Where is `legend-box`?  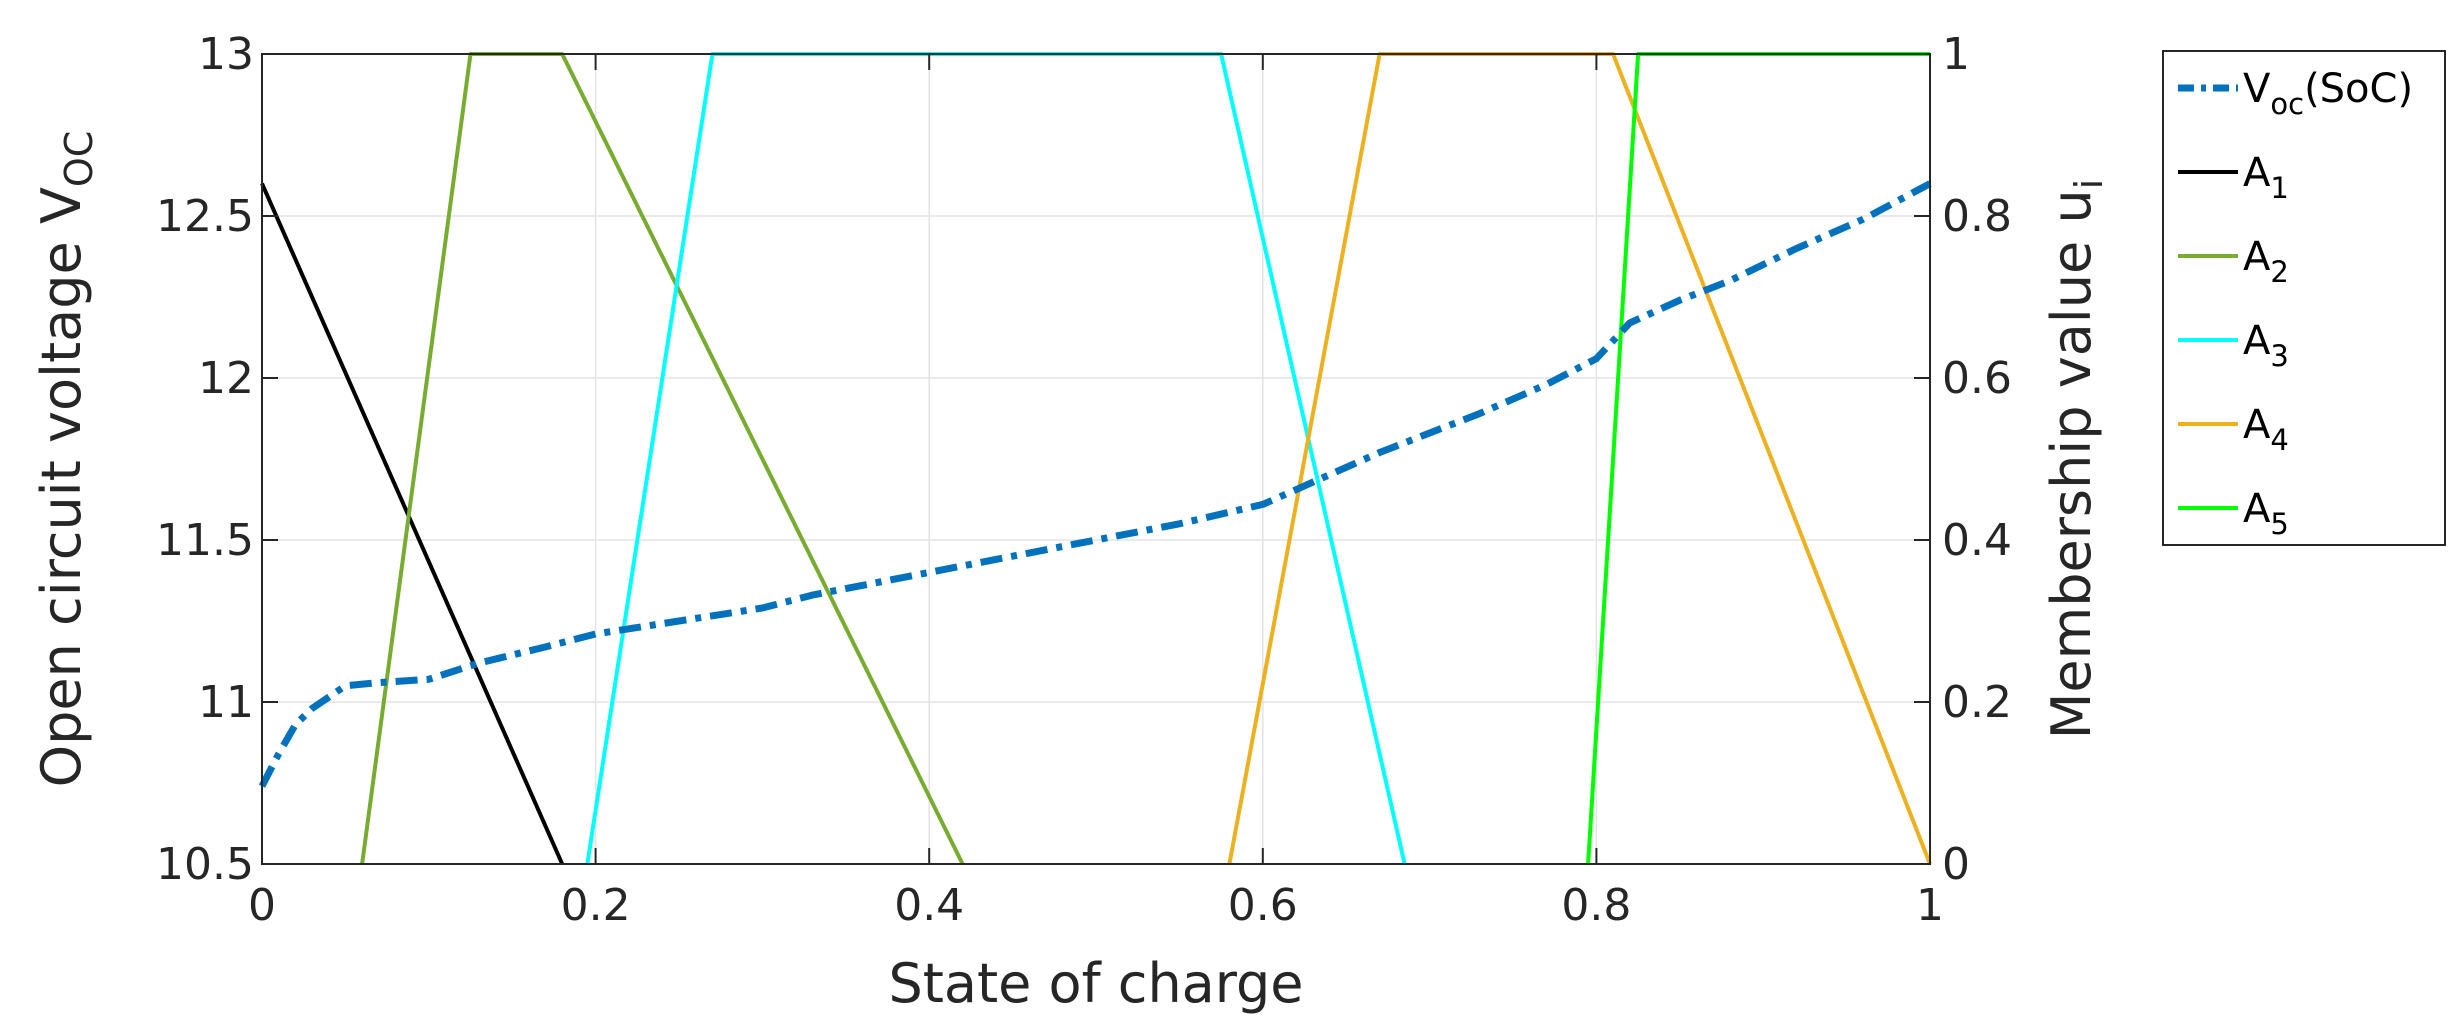 legend-box is located at coordinates (2304, 298).